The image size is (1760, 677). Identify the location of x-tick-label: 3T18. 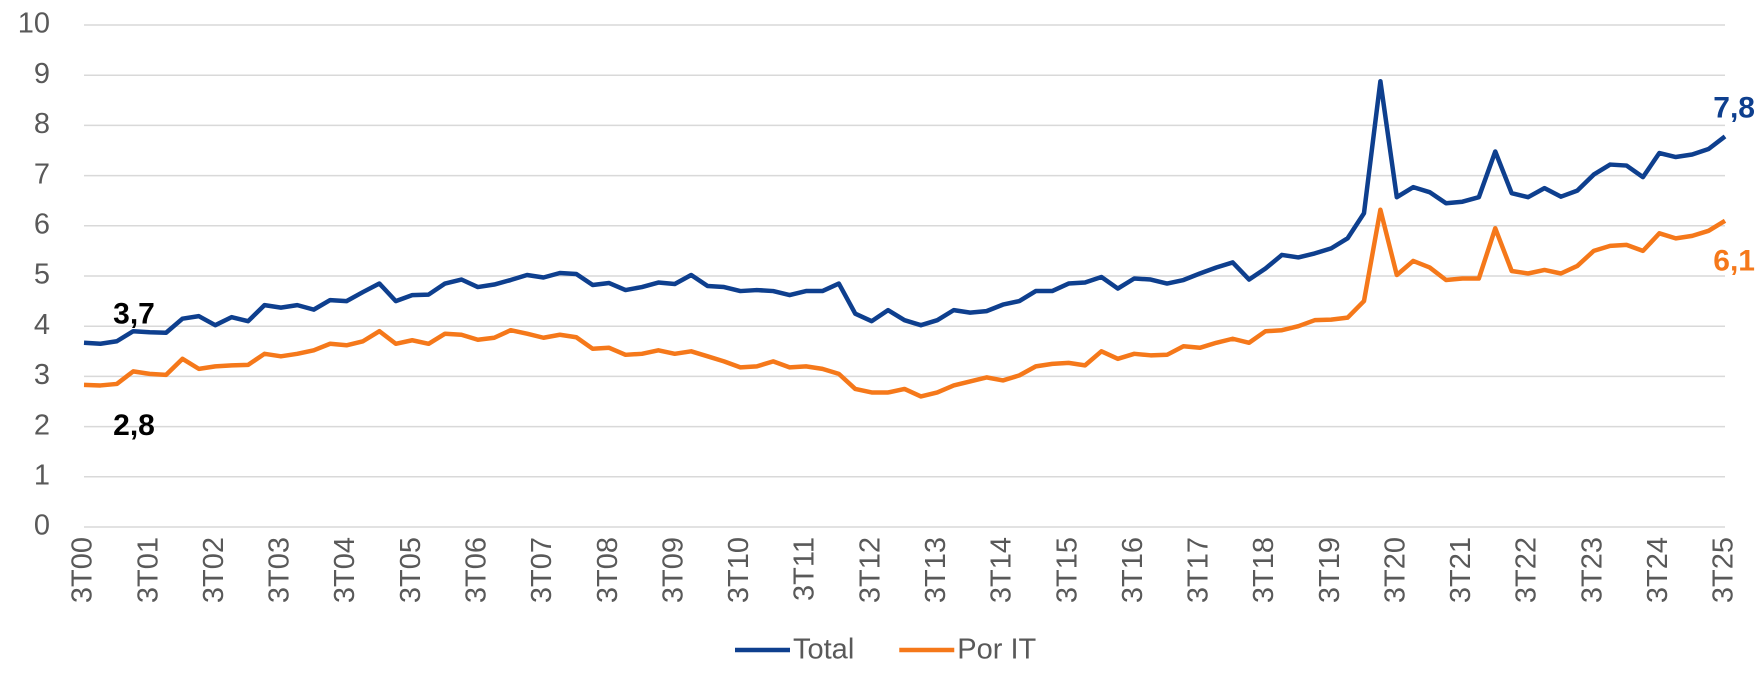
(1264, 570).